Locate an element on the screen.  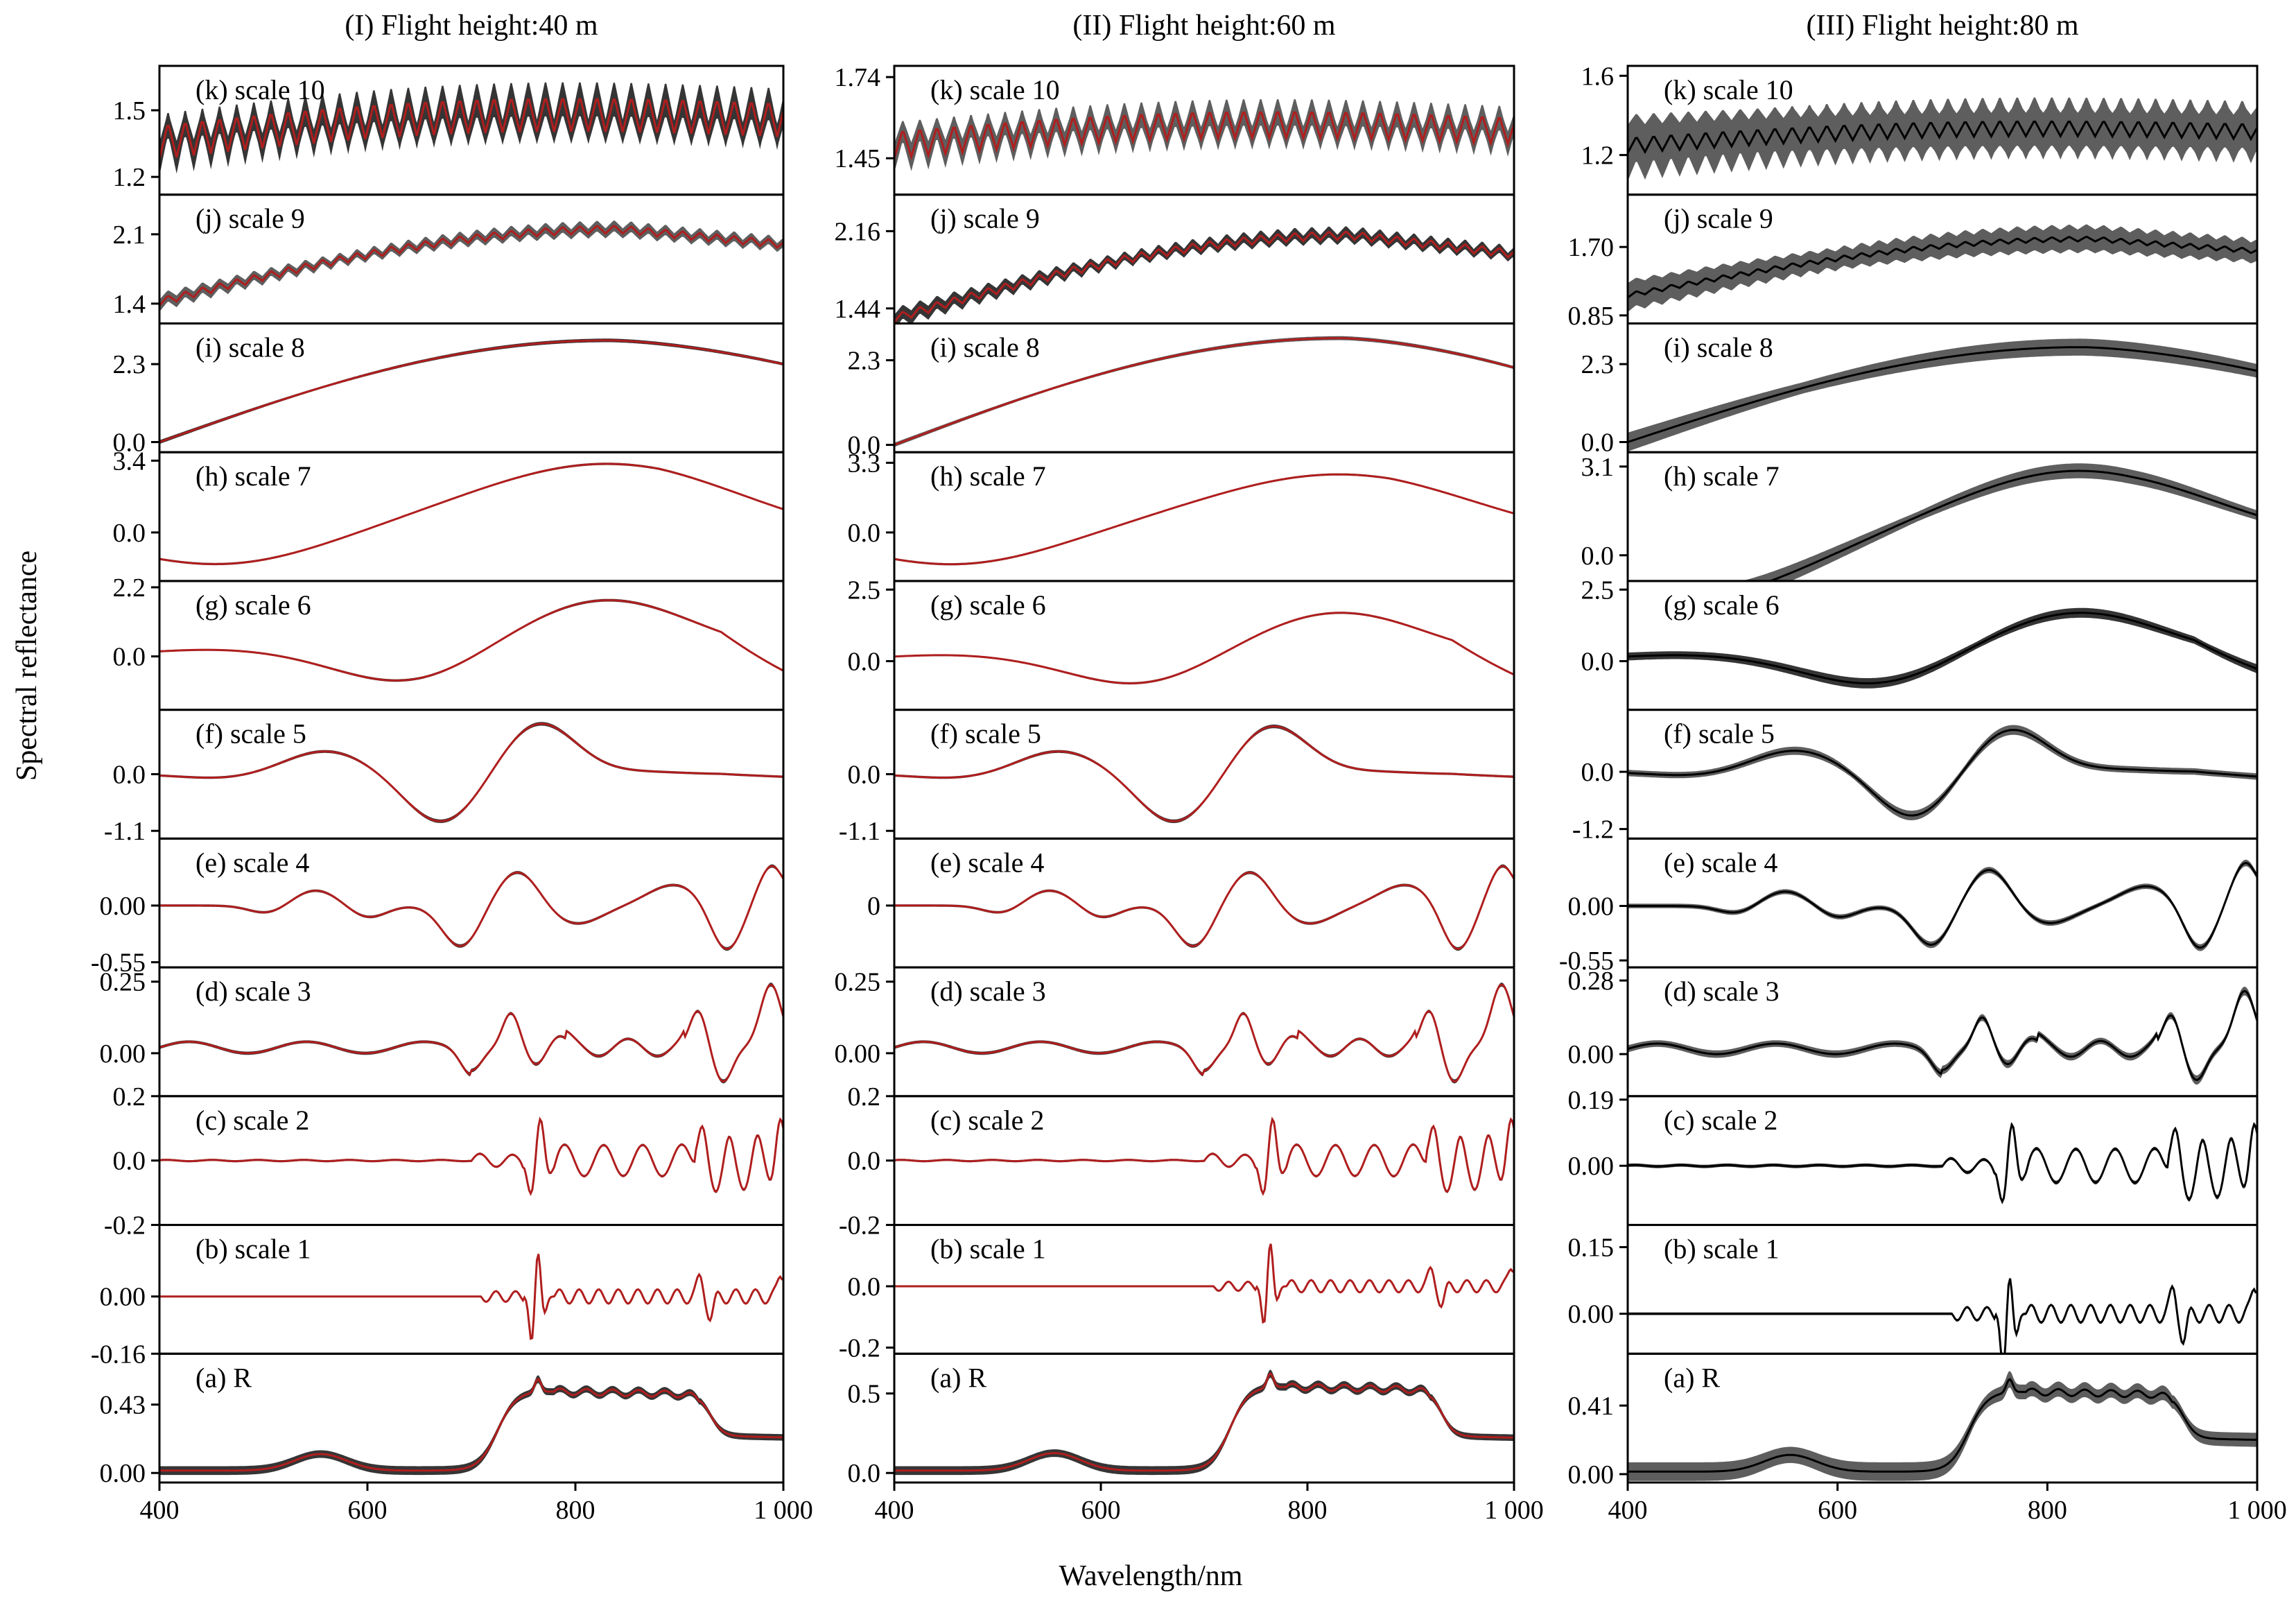
panel: 0.00 0.19 (c) scale 2 is located at coordinates (1913, 1156).